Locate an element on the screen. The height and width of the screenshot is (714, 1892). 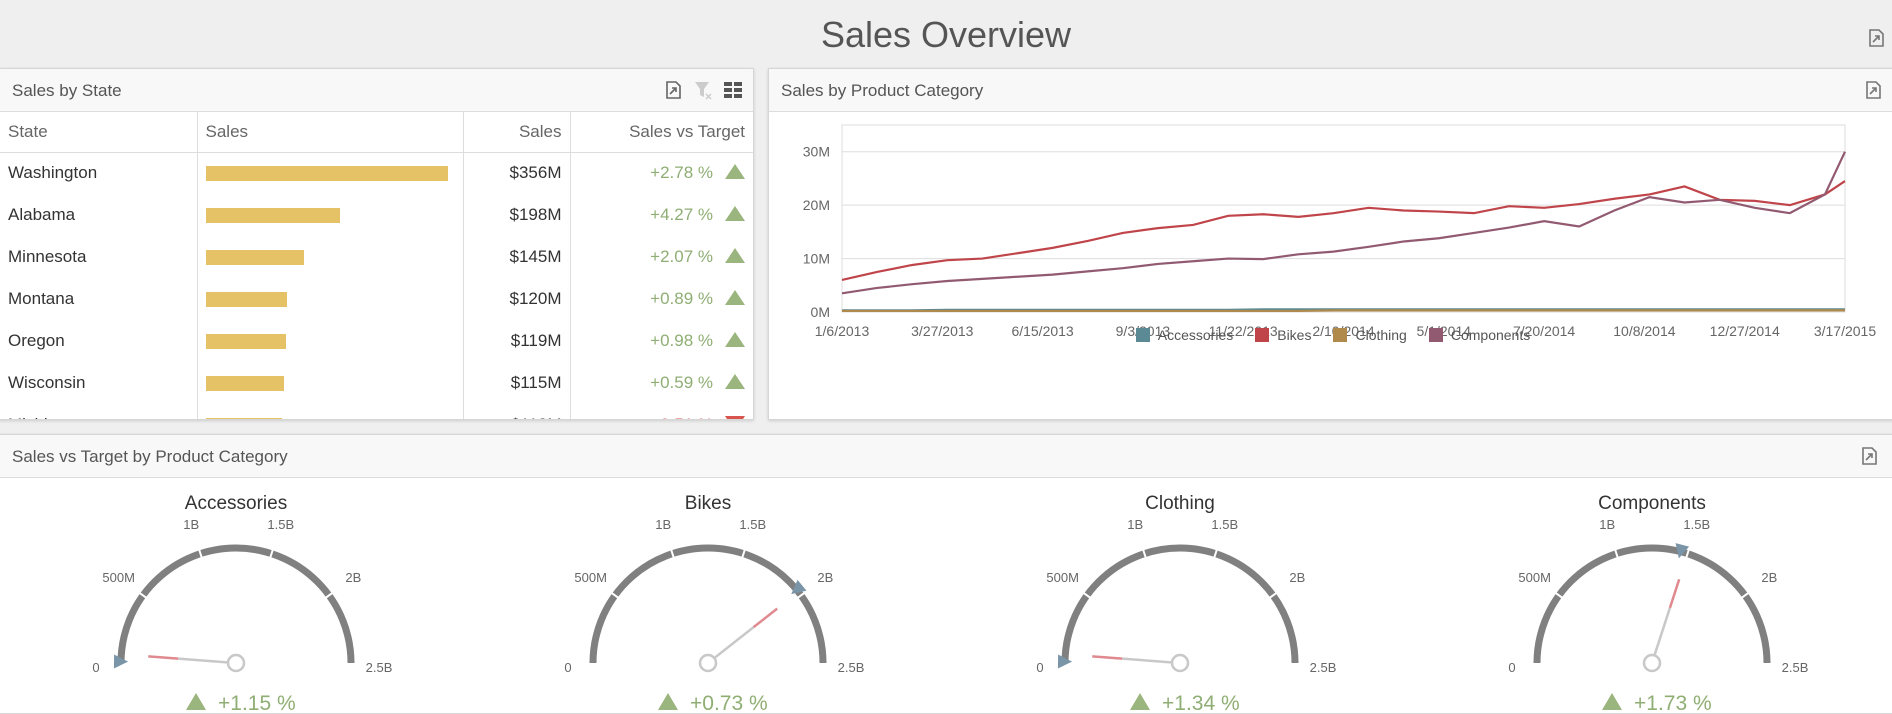
panel-title: Sales by State is located at coordinates (67, 90).